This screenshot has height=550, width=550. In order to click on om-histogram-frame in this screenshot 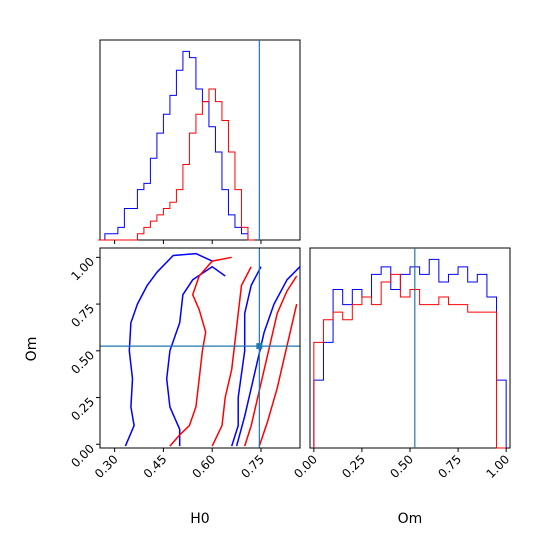, I will do `click(410, 348)`.